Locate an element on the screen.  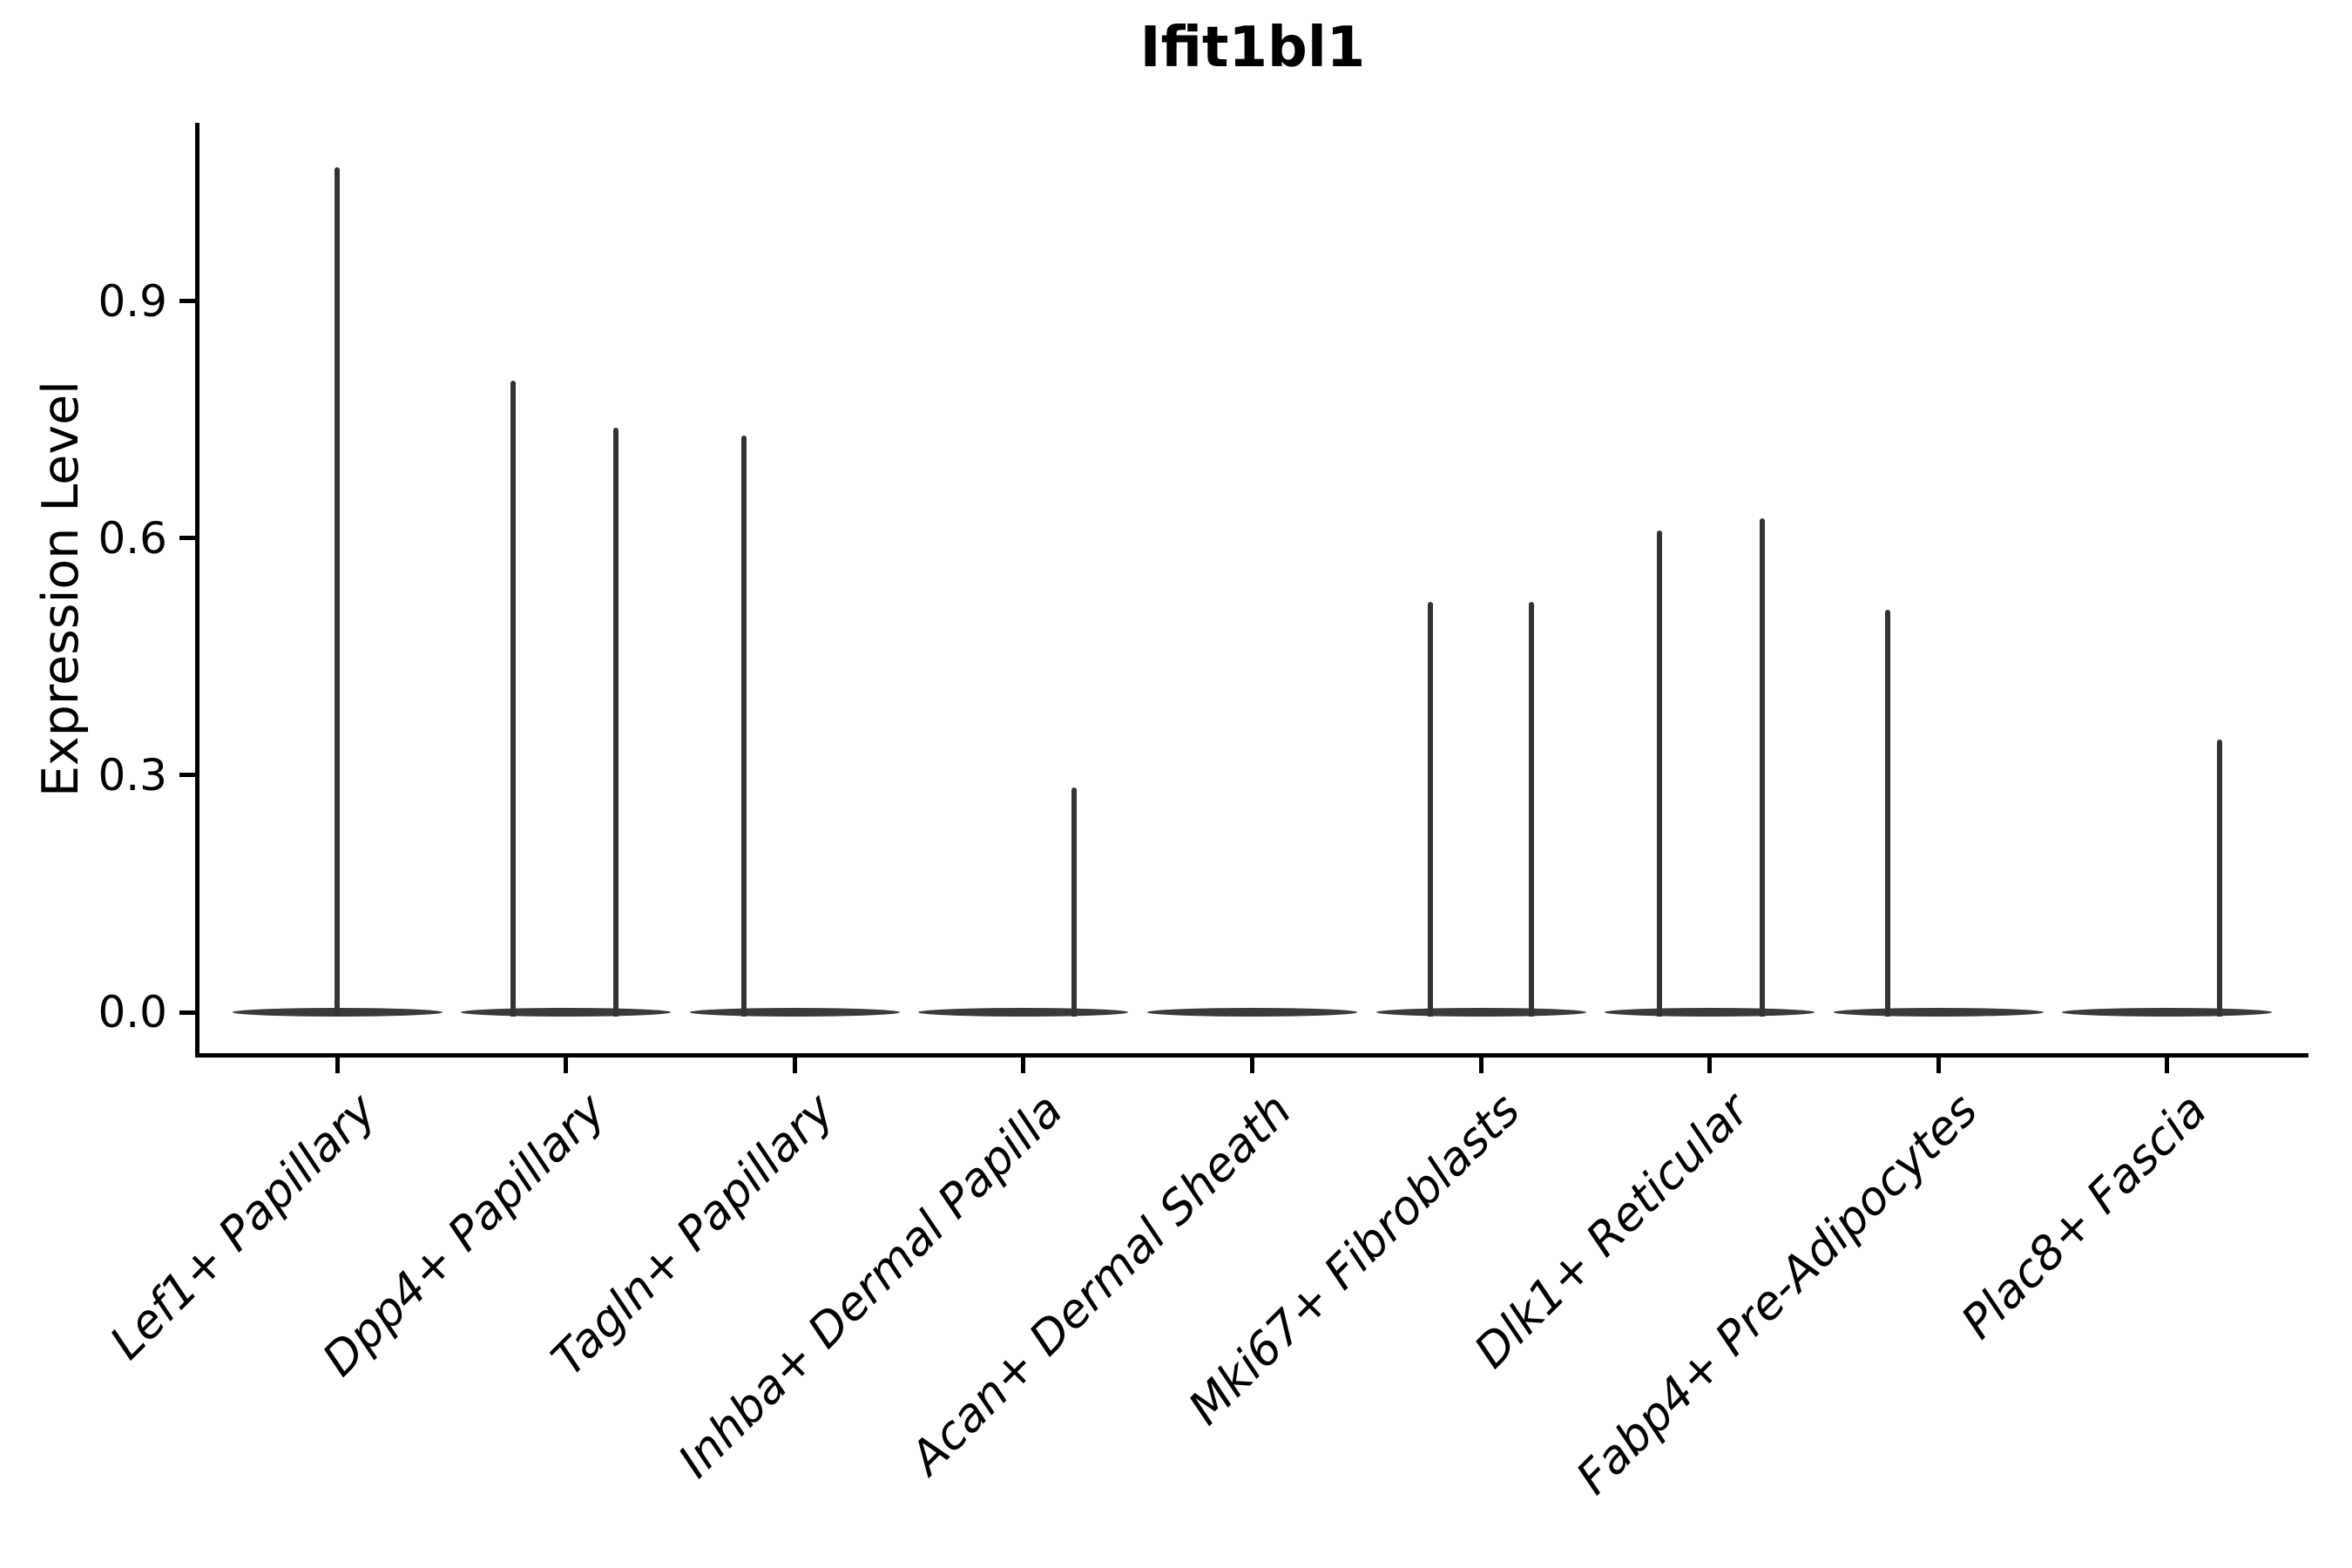
x-tick-label: Fabp4+ Pre-Adipocytes is located at coordinates (1777, 1294).